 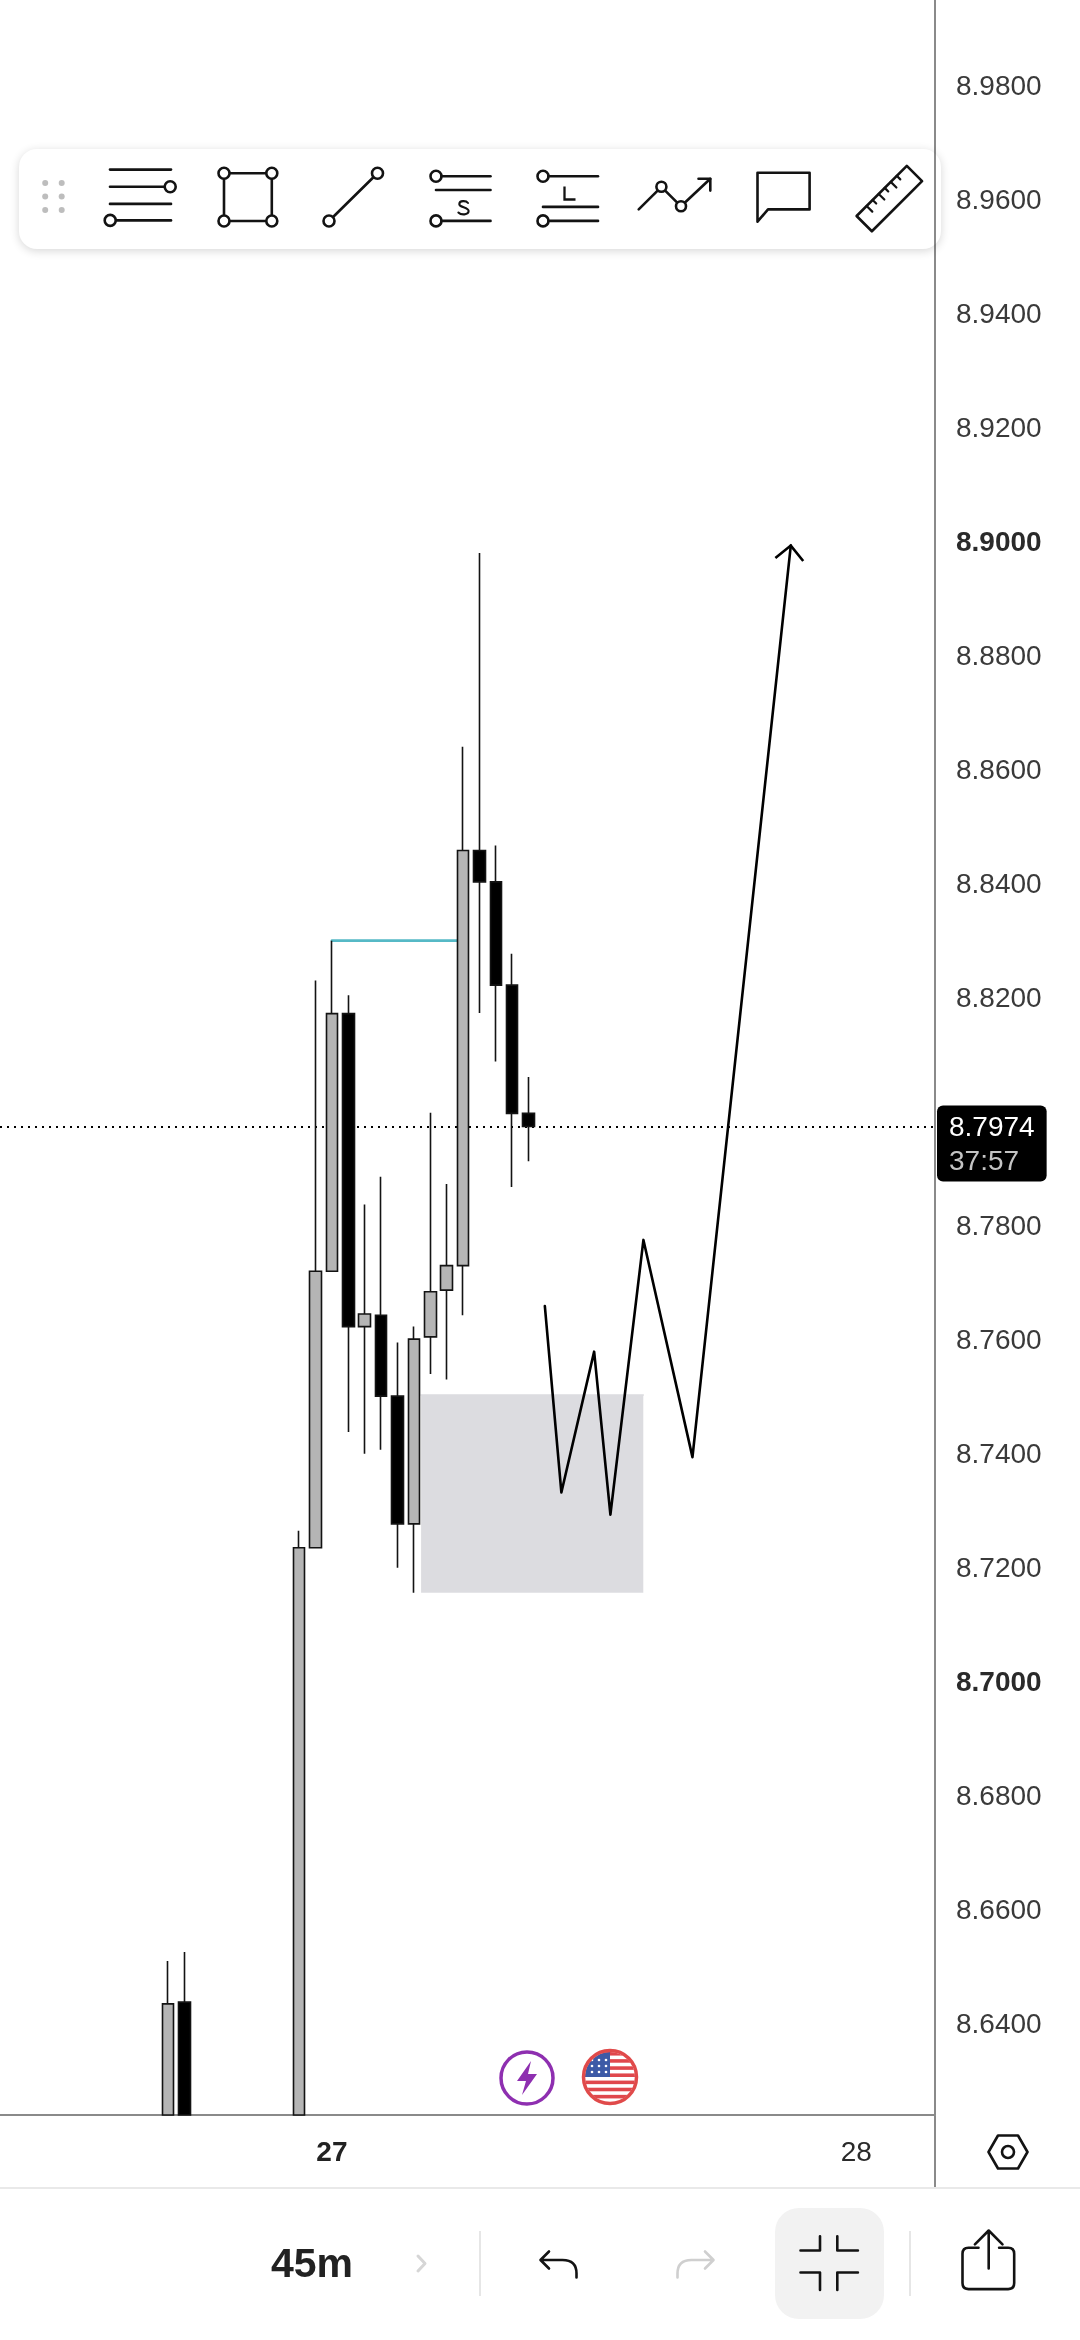 I want to click on x-tick-label: 27, so click(x=332, y=2151).